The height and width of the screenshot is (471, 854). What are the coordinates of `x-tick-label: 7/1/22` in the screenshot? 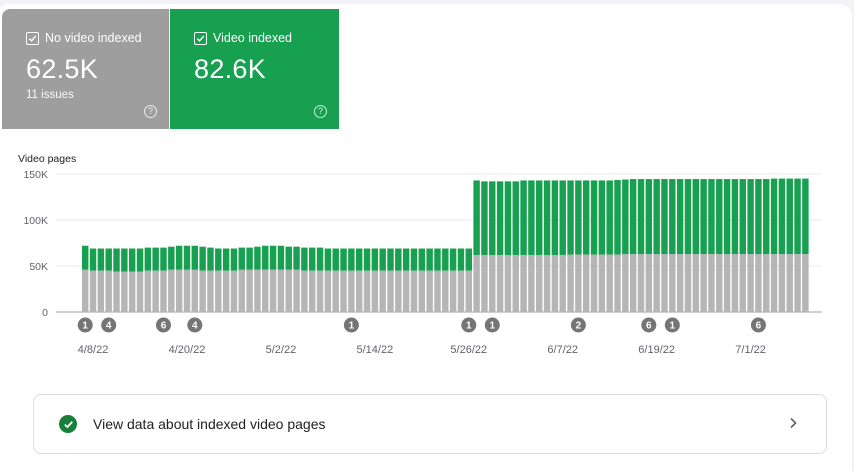 It's located at (750, 350).